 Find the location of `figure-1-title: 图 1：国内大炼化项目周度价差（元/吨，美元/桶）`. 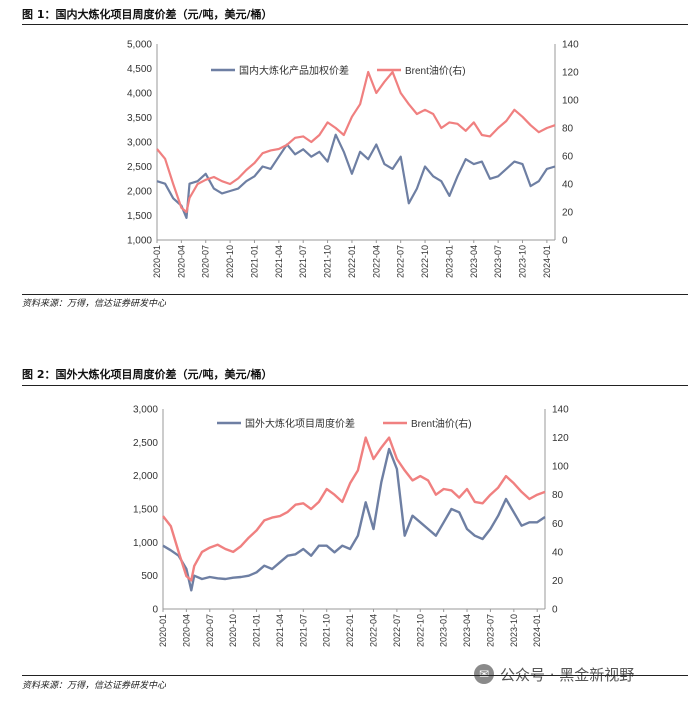

figure-1-title: 图 1：国内大炼化项目周度价差（元/吨，美元/桶） is located at coordinates (147, 14).